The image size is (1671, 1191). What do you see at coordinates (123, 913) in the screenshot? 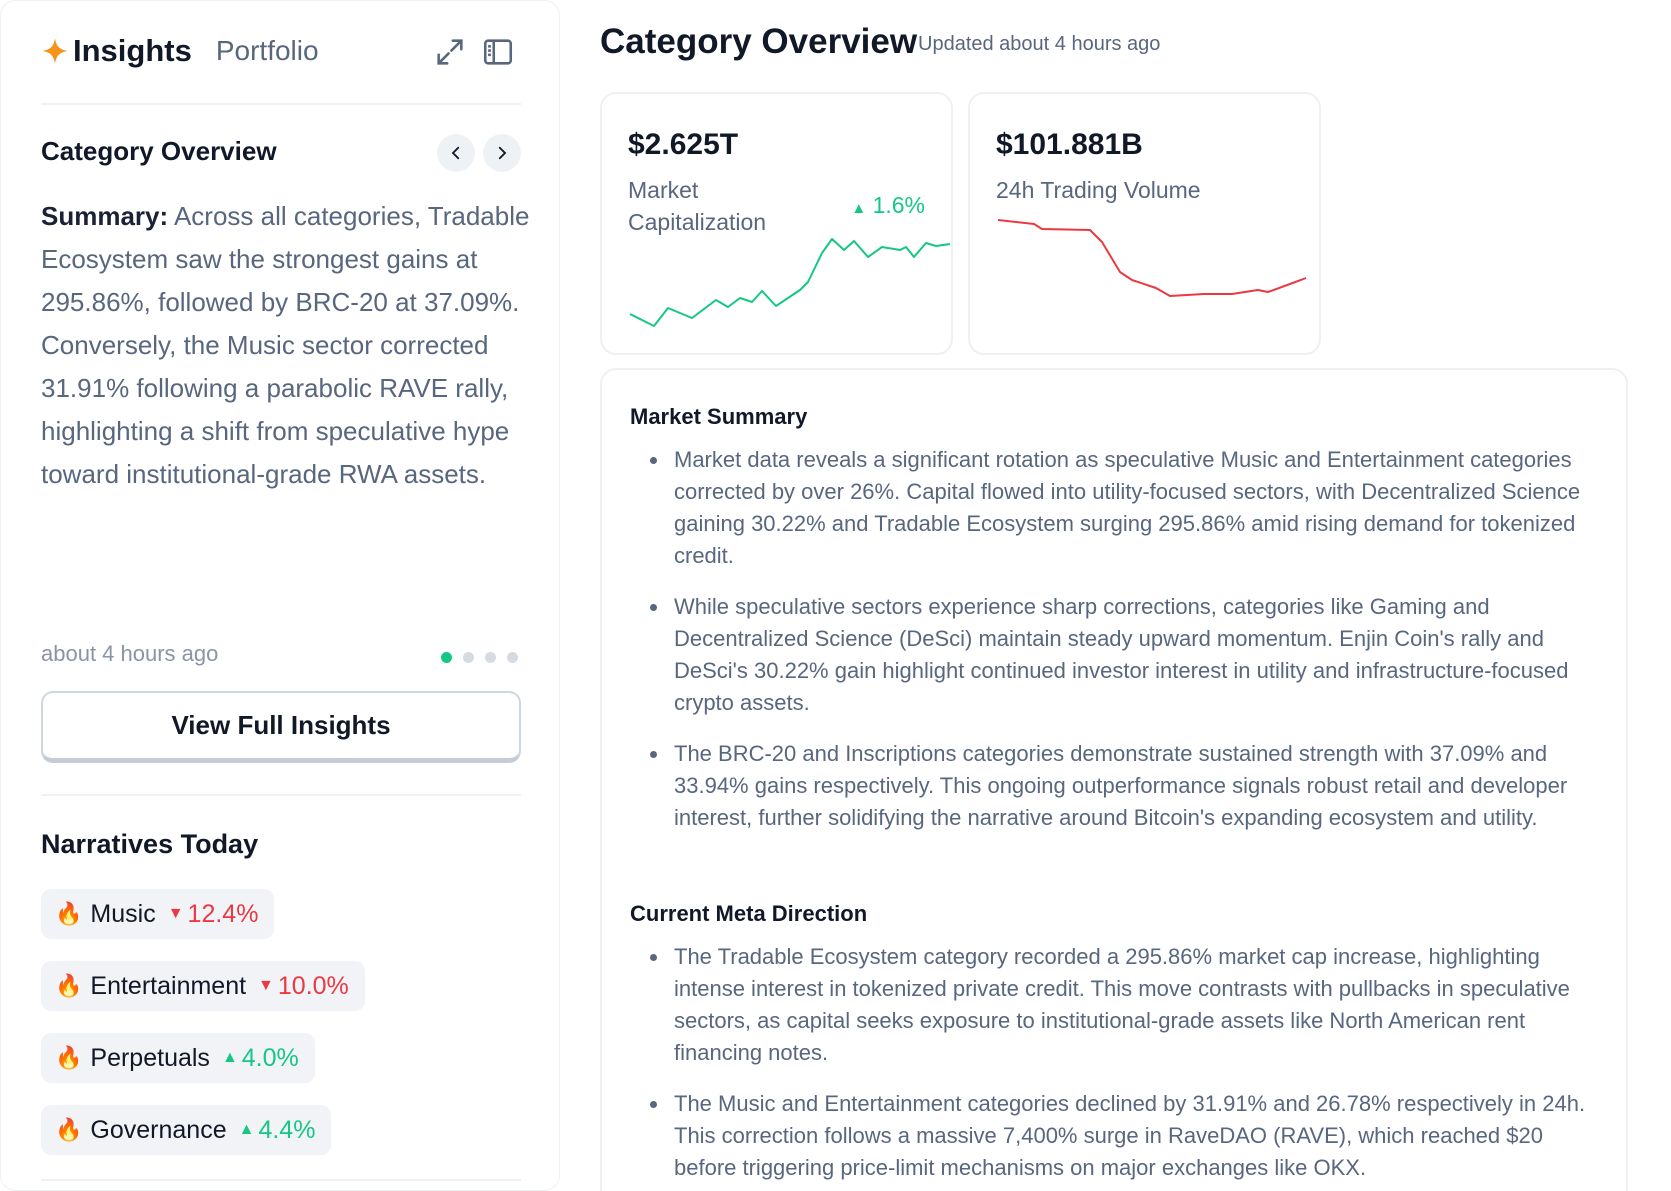
I see `narrative-label: Music` at bounding box center [123, 913].